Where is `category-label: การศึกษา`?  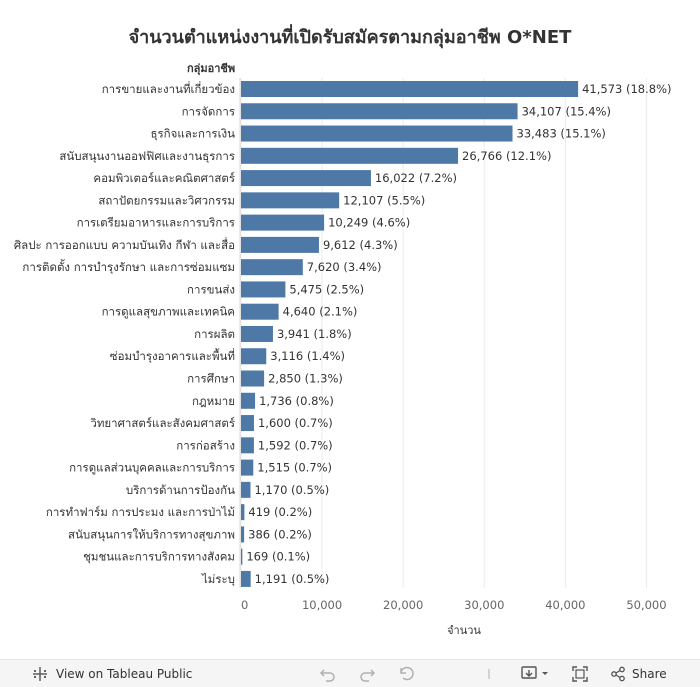
category-label: การศึกษา is located at coordinates (211, 379).